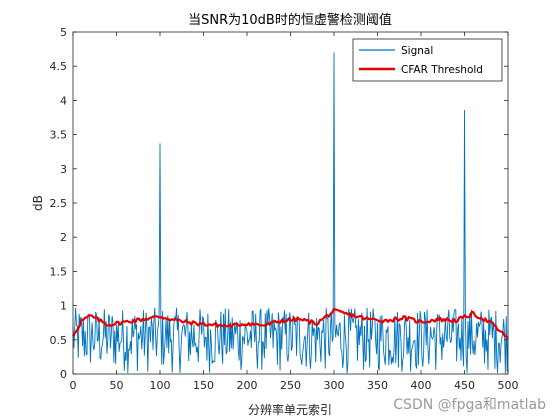 This screenshot has height=420, width=560. I want to click on y-tick-label: 0.5, so click(59, 340).